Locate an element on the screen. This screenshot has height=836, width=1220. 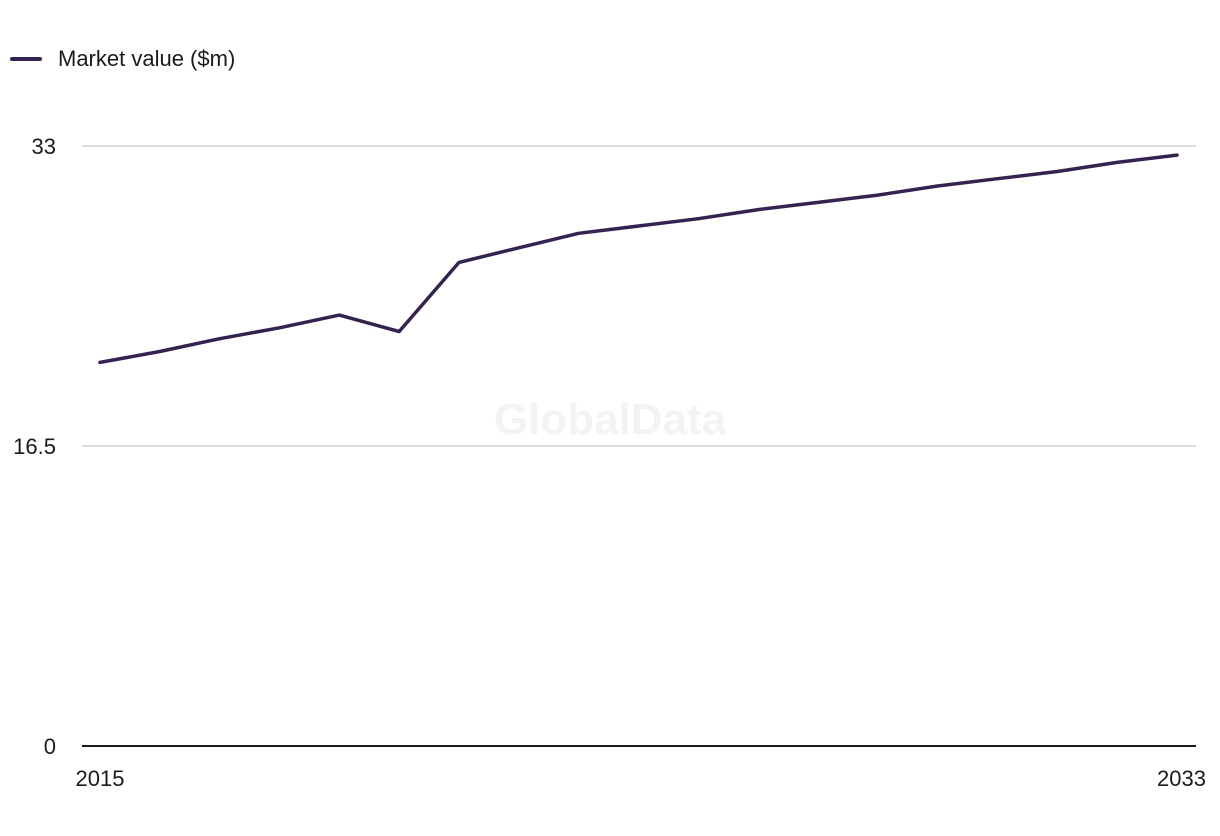
x-tick-label: 2033 is located at coordinates (1181, 778).